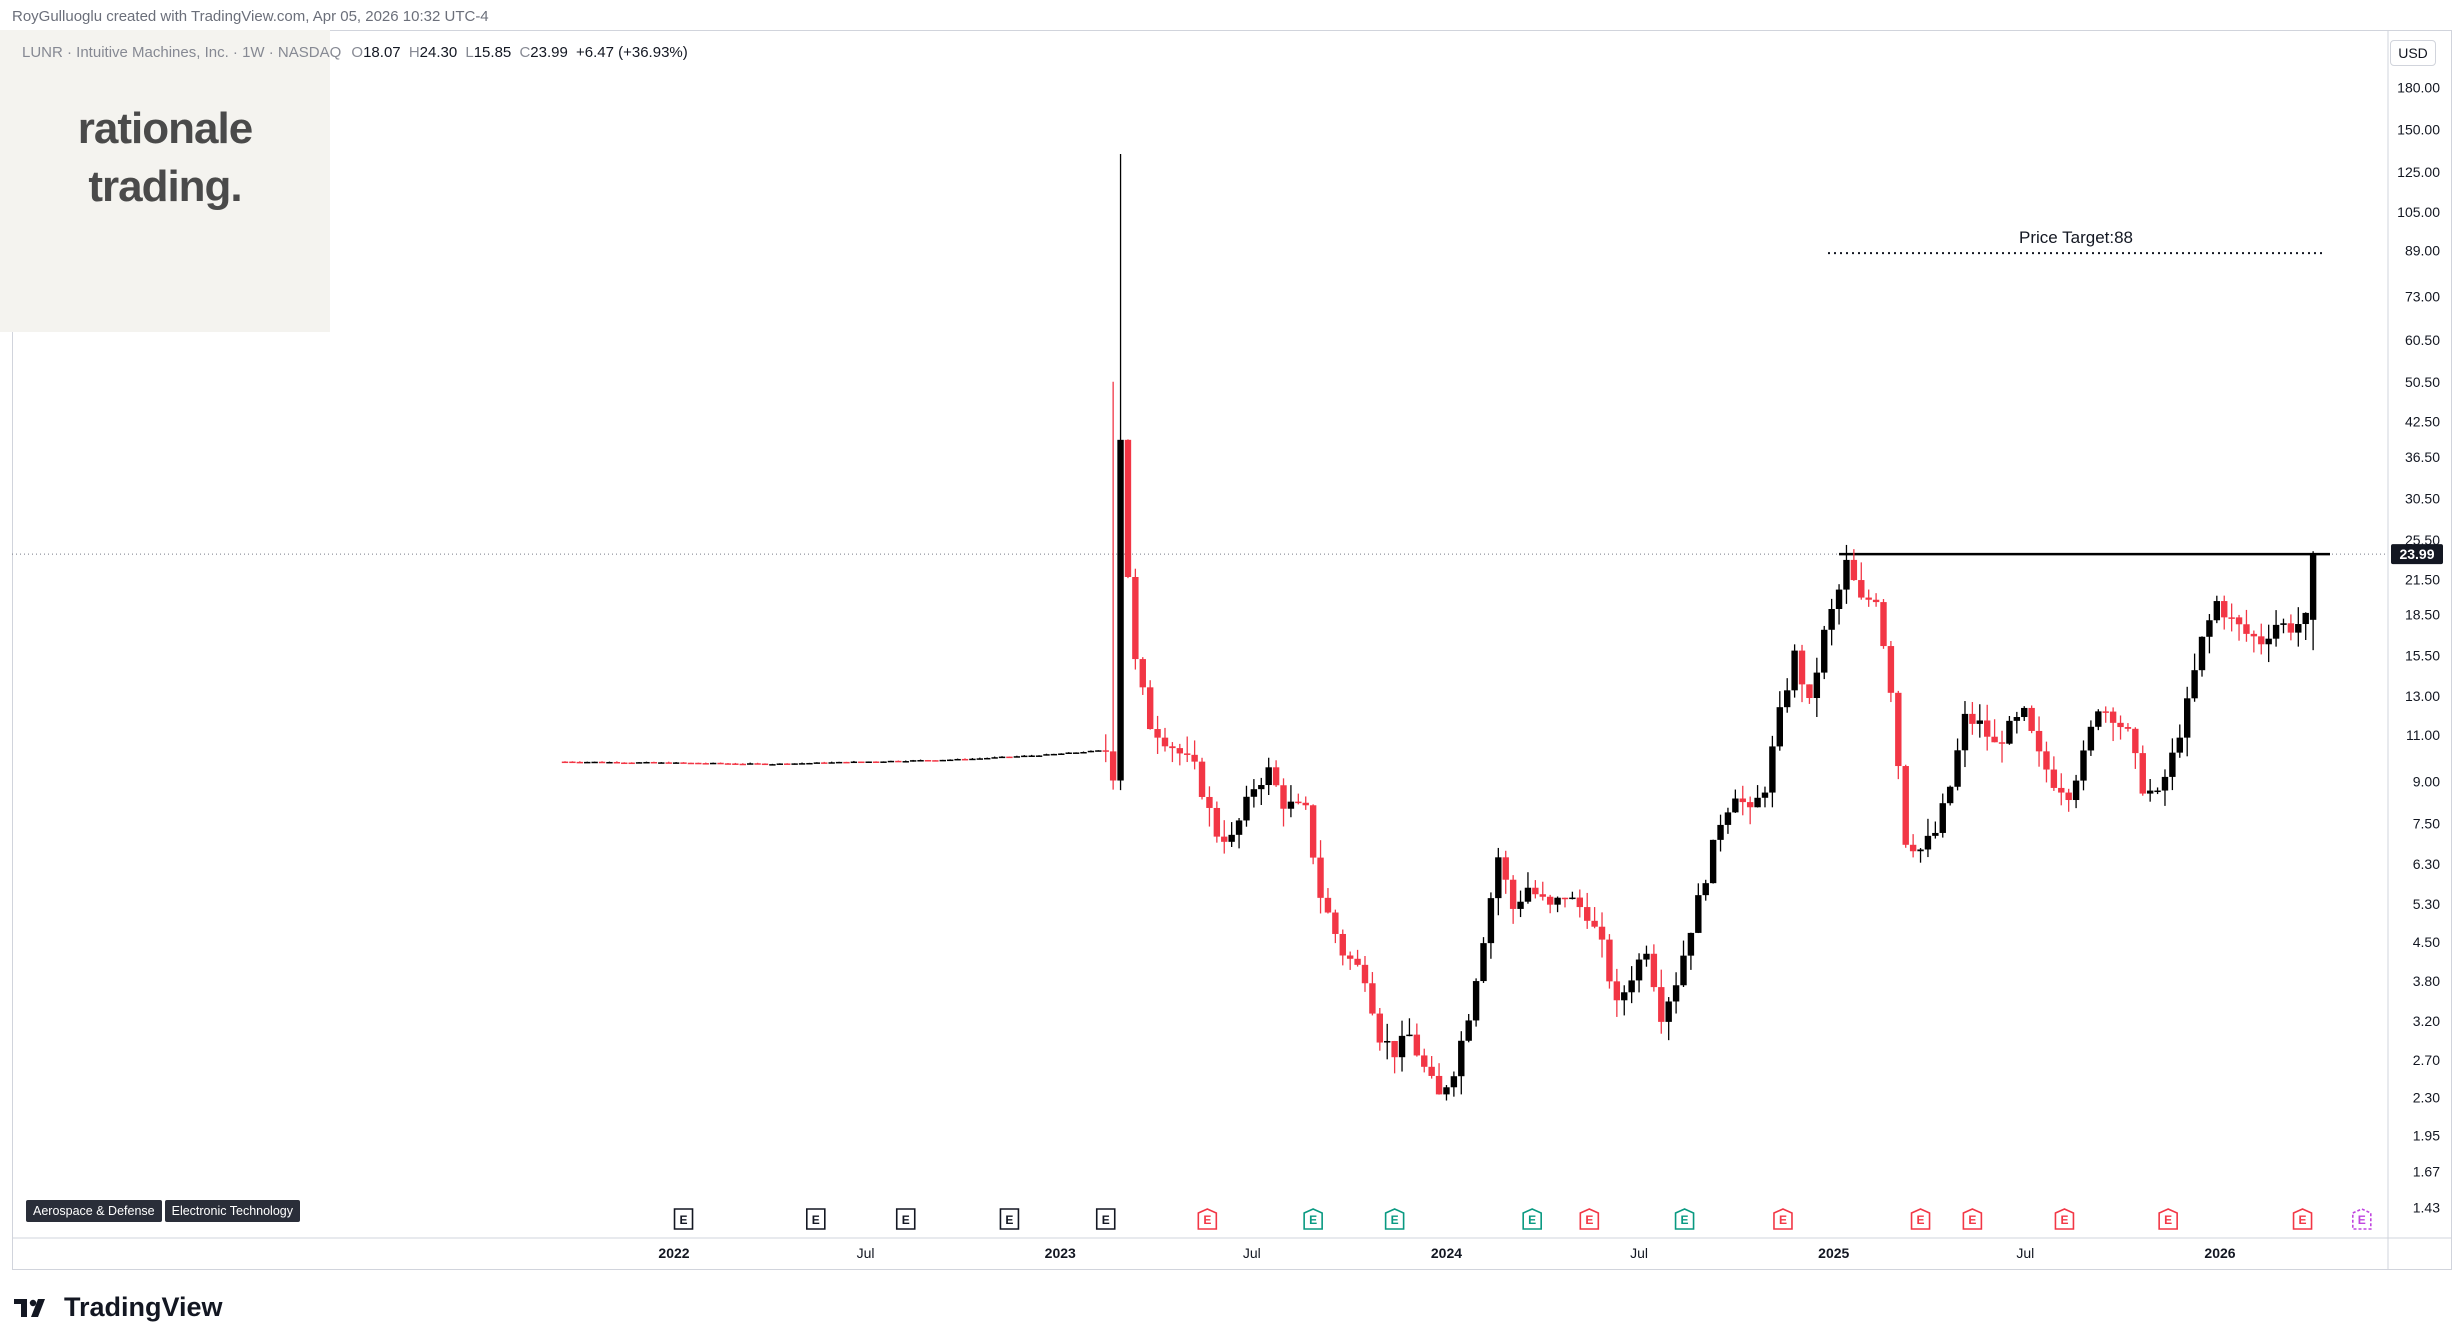  I want to click on sector-tag: Aerospace & Defense, so click(94, 1211).